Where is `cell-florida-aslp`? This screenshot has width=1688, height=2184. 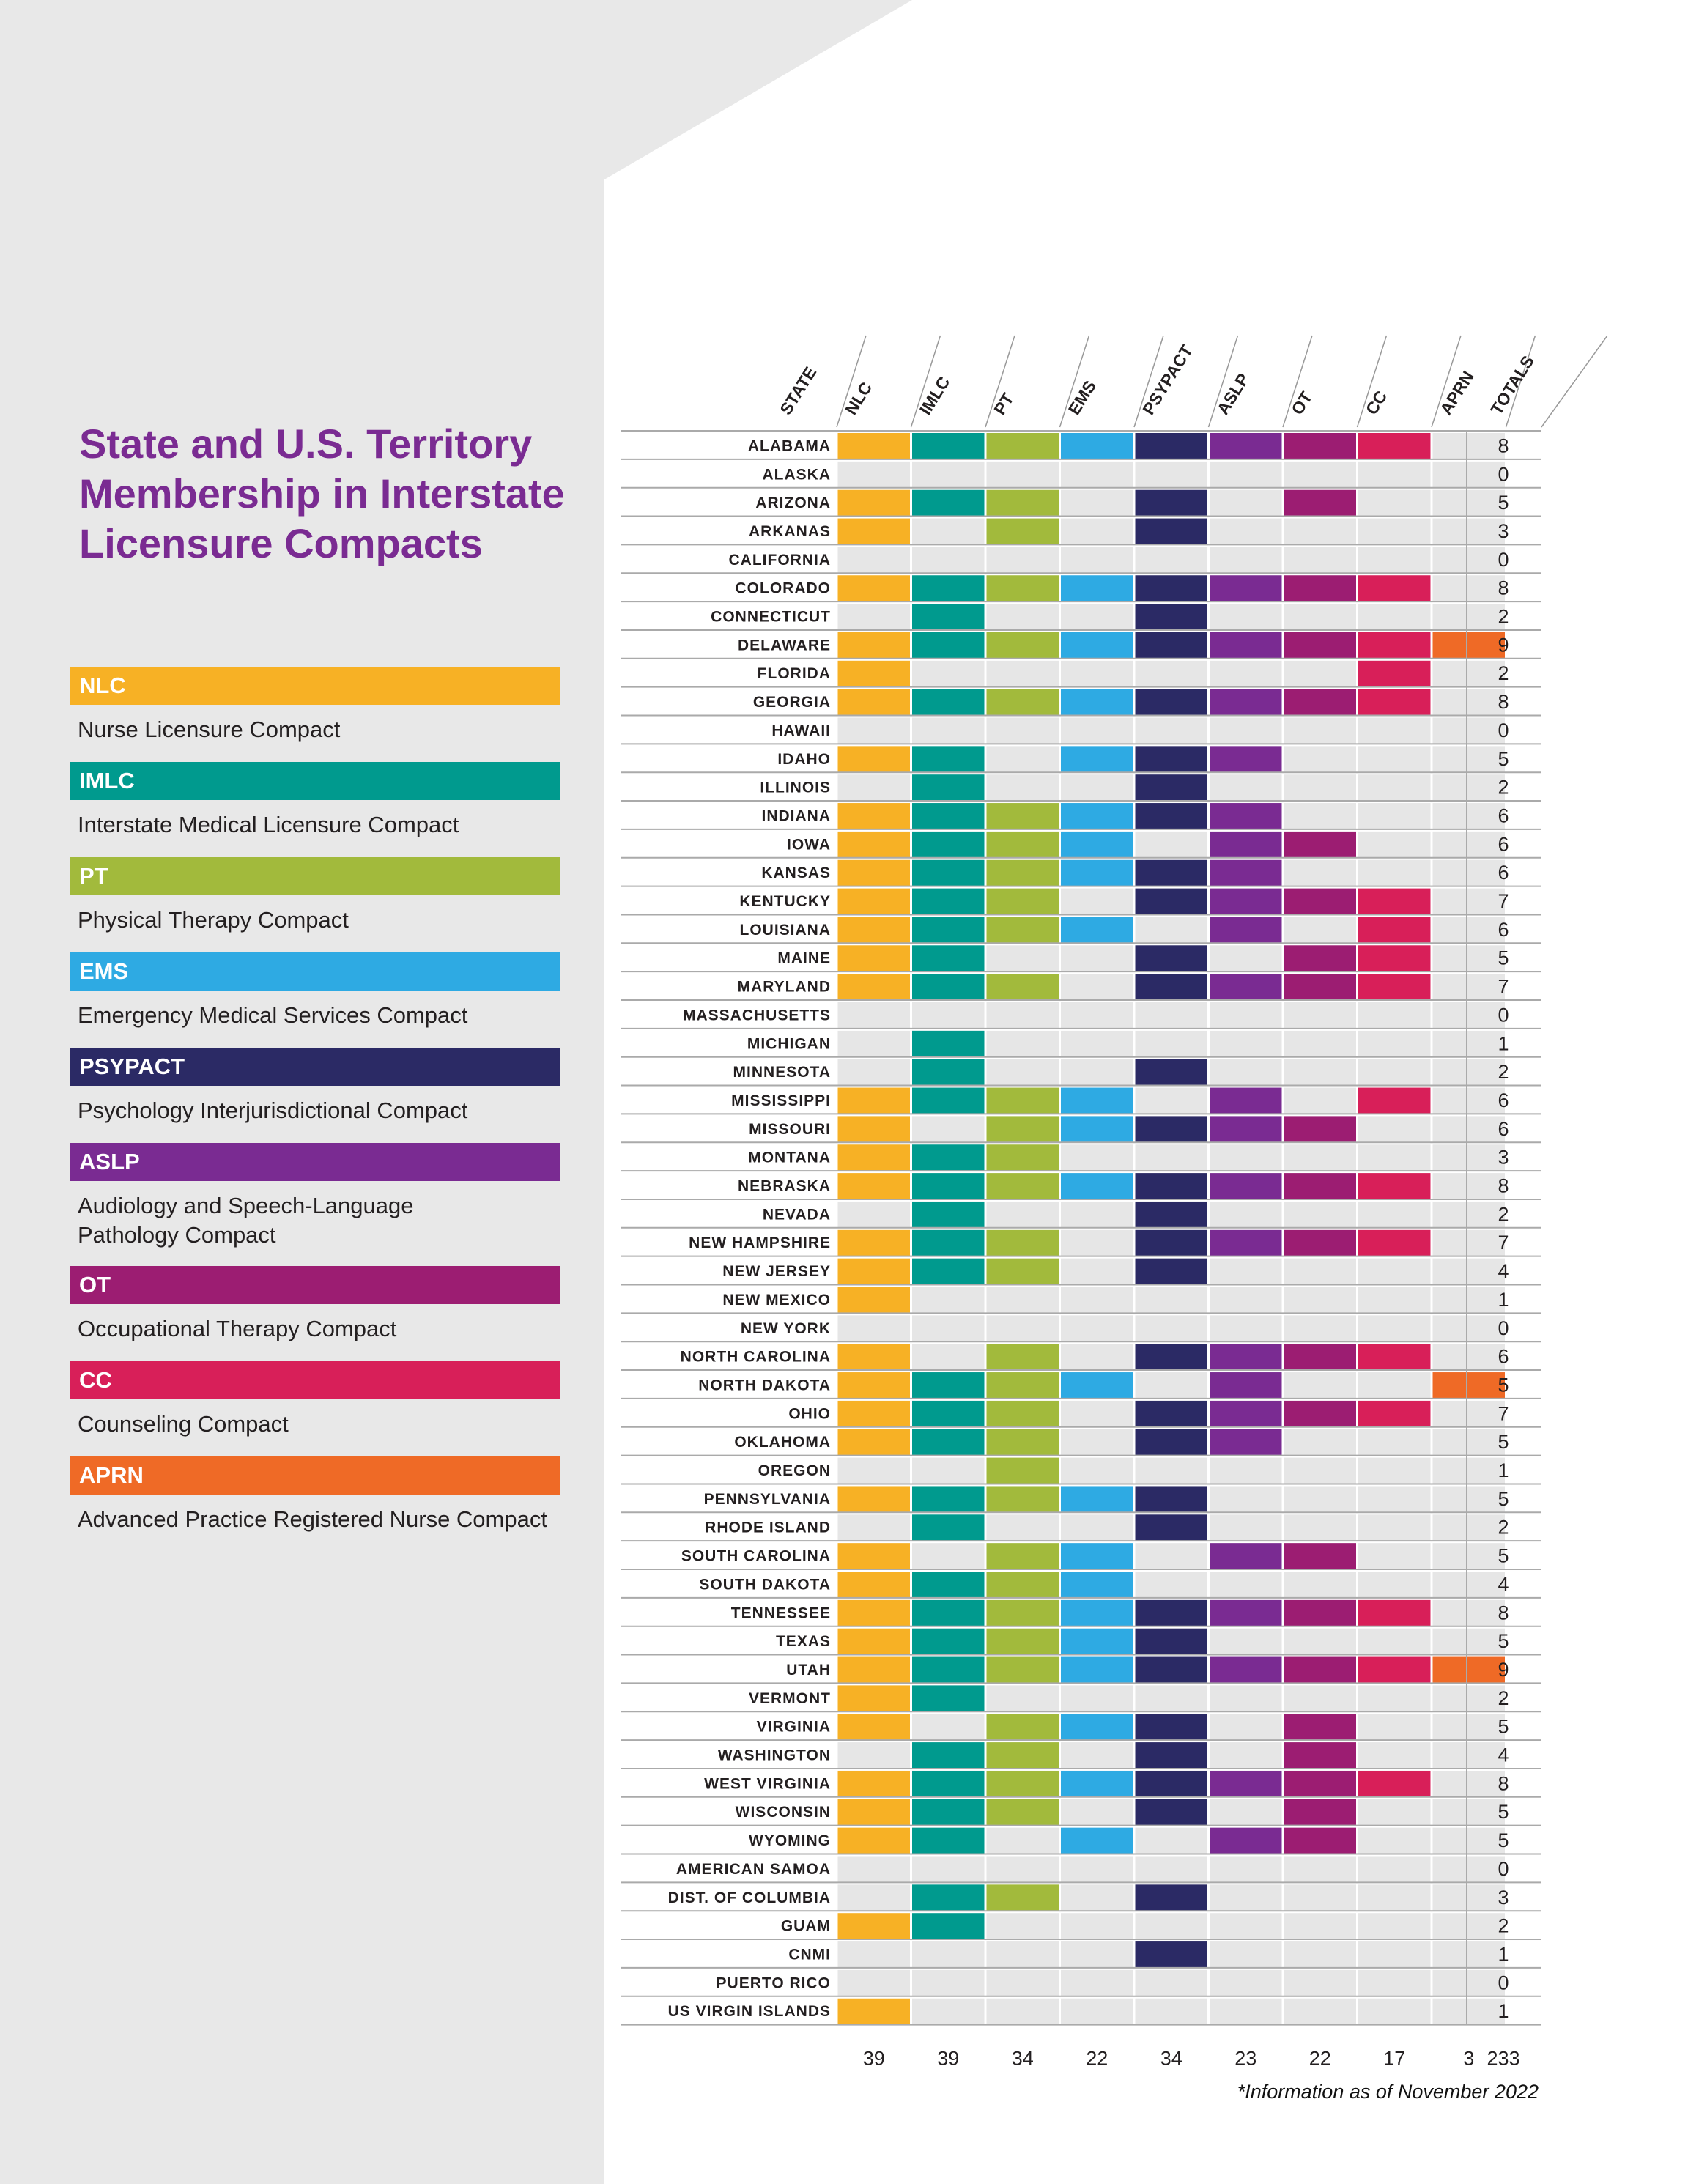 cell-florida-aslp is located at coordinates (1246, 673).